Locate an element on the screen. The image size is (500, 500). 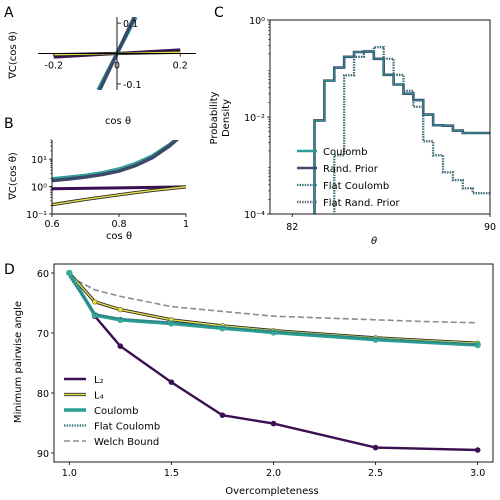
panel-b: B 0.6 0.8 1 10¹ 10⁰ 10⁻¹ ∇C(cos θ) cos θ is located at coordinates (96, 179).